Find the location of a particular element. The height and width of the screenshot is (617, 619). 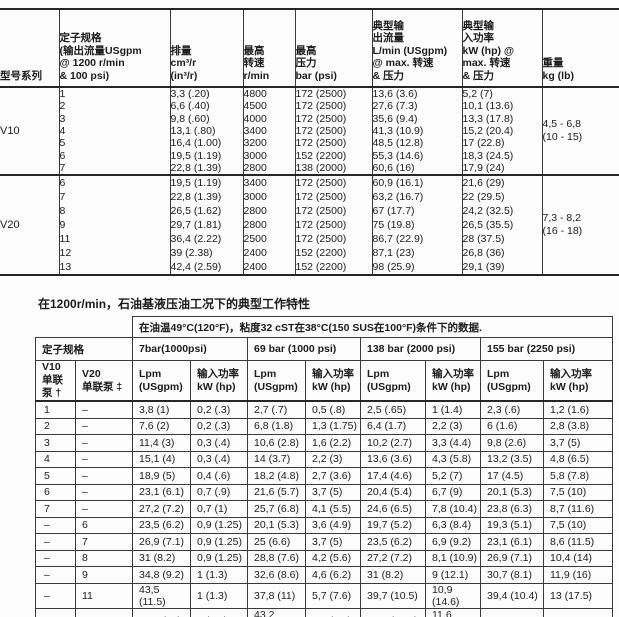

flow-69bar-cell: 2,7 (.7) is located at coordinates (276, 409).